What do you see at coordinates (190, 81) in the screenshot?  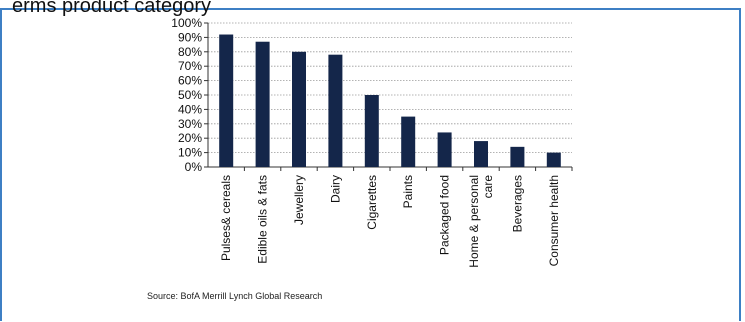 I see `y-tick-label: 60%` at bounding box center [190, 81].